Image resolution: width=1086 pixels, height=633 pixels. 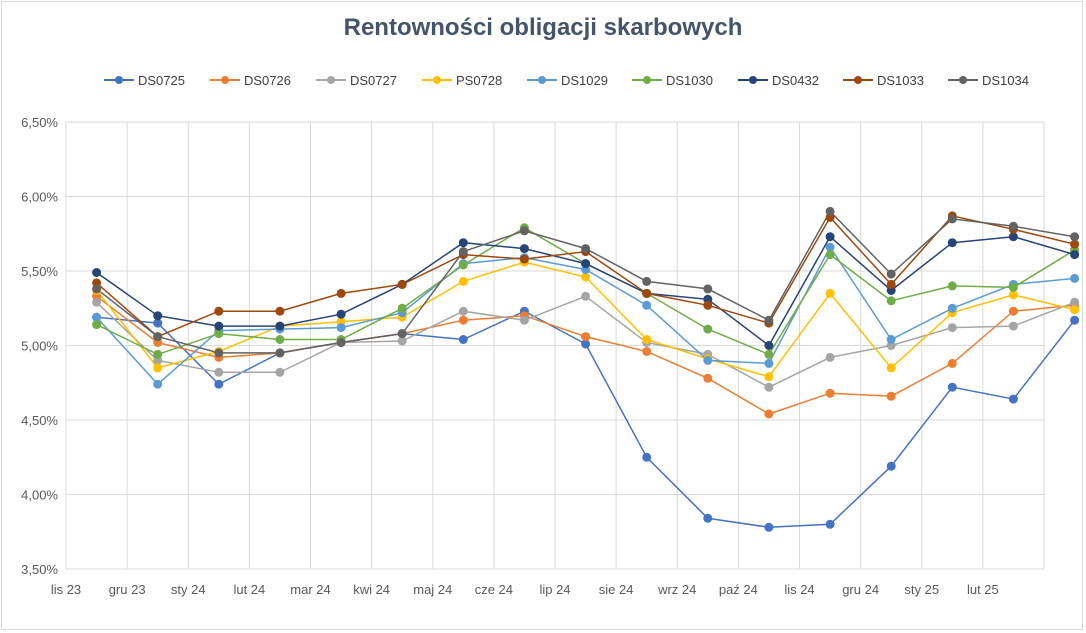 What do you see at coordinates (249, 589) in the screenshot?
I see `x-tick-label: lut 24` at bounding box center [249, 589].